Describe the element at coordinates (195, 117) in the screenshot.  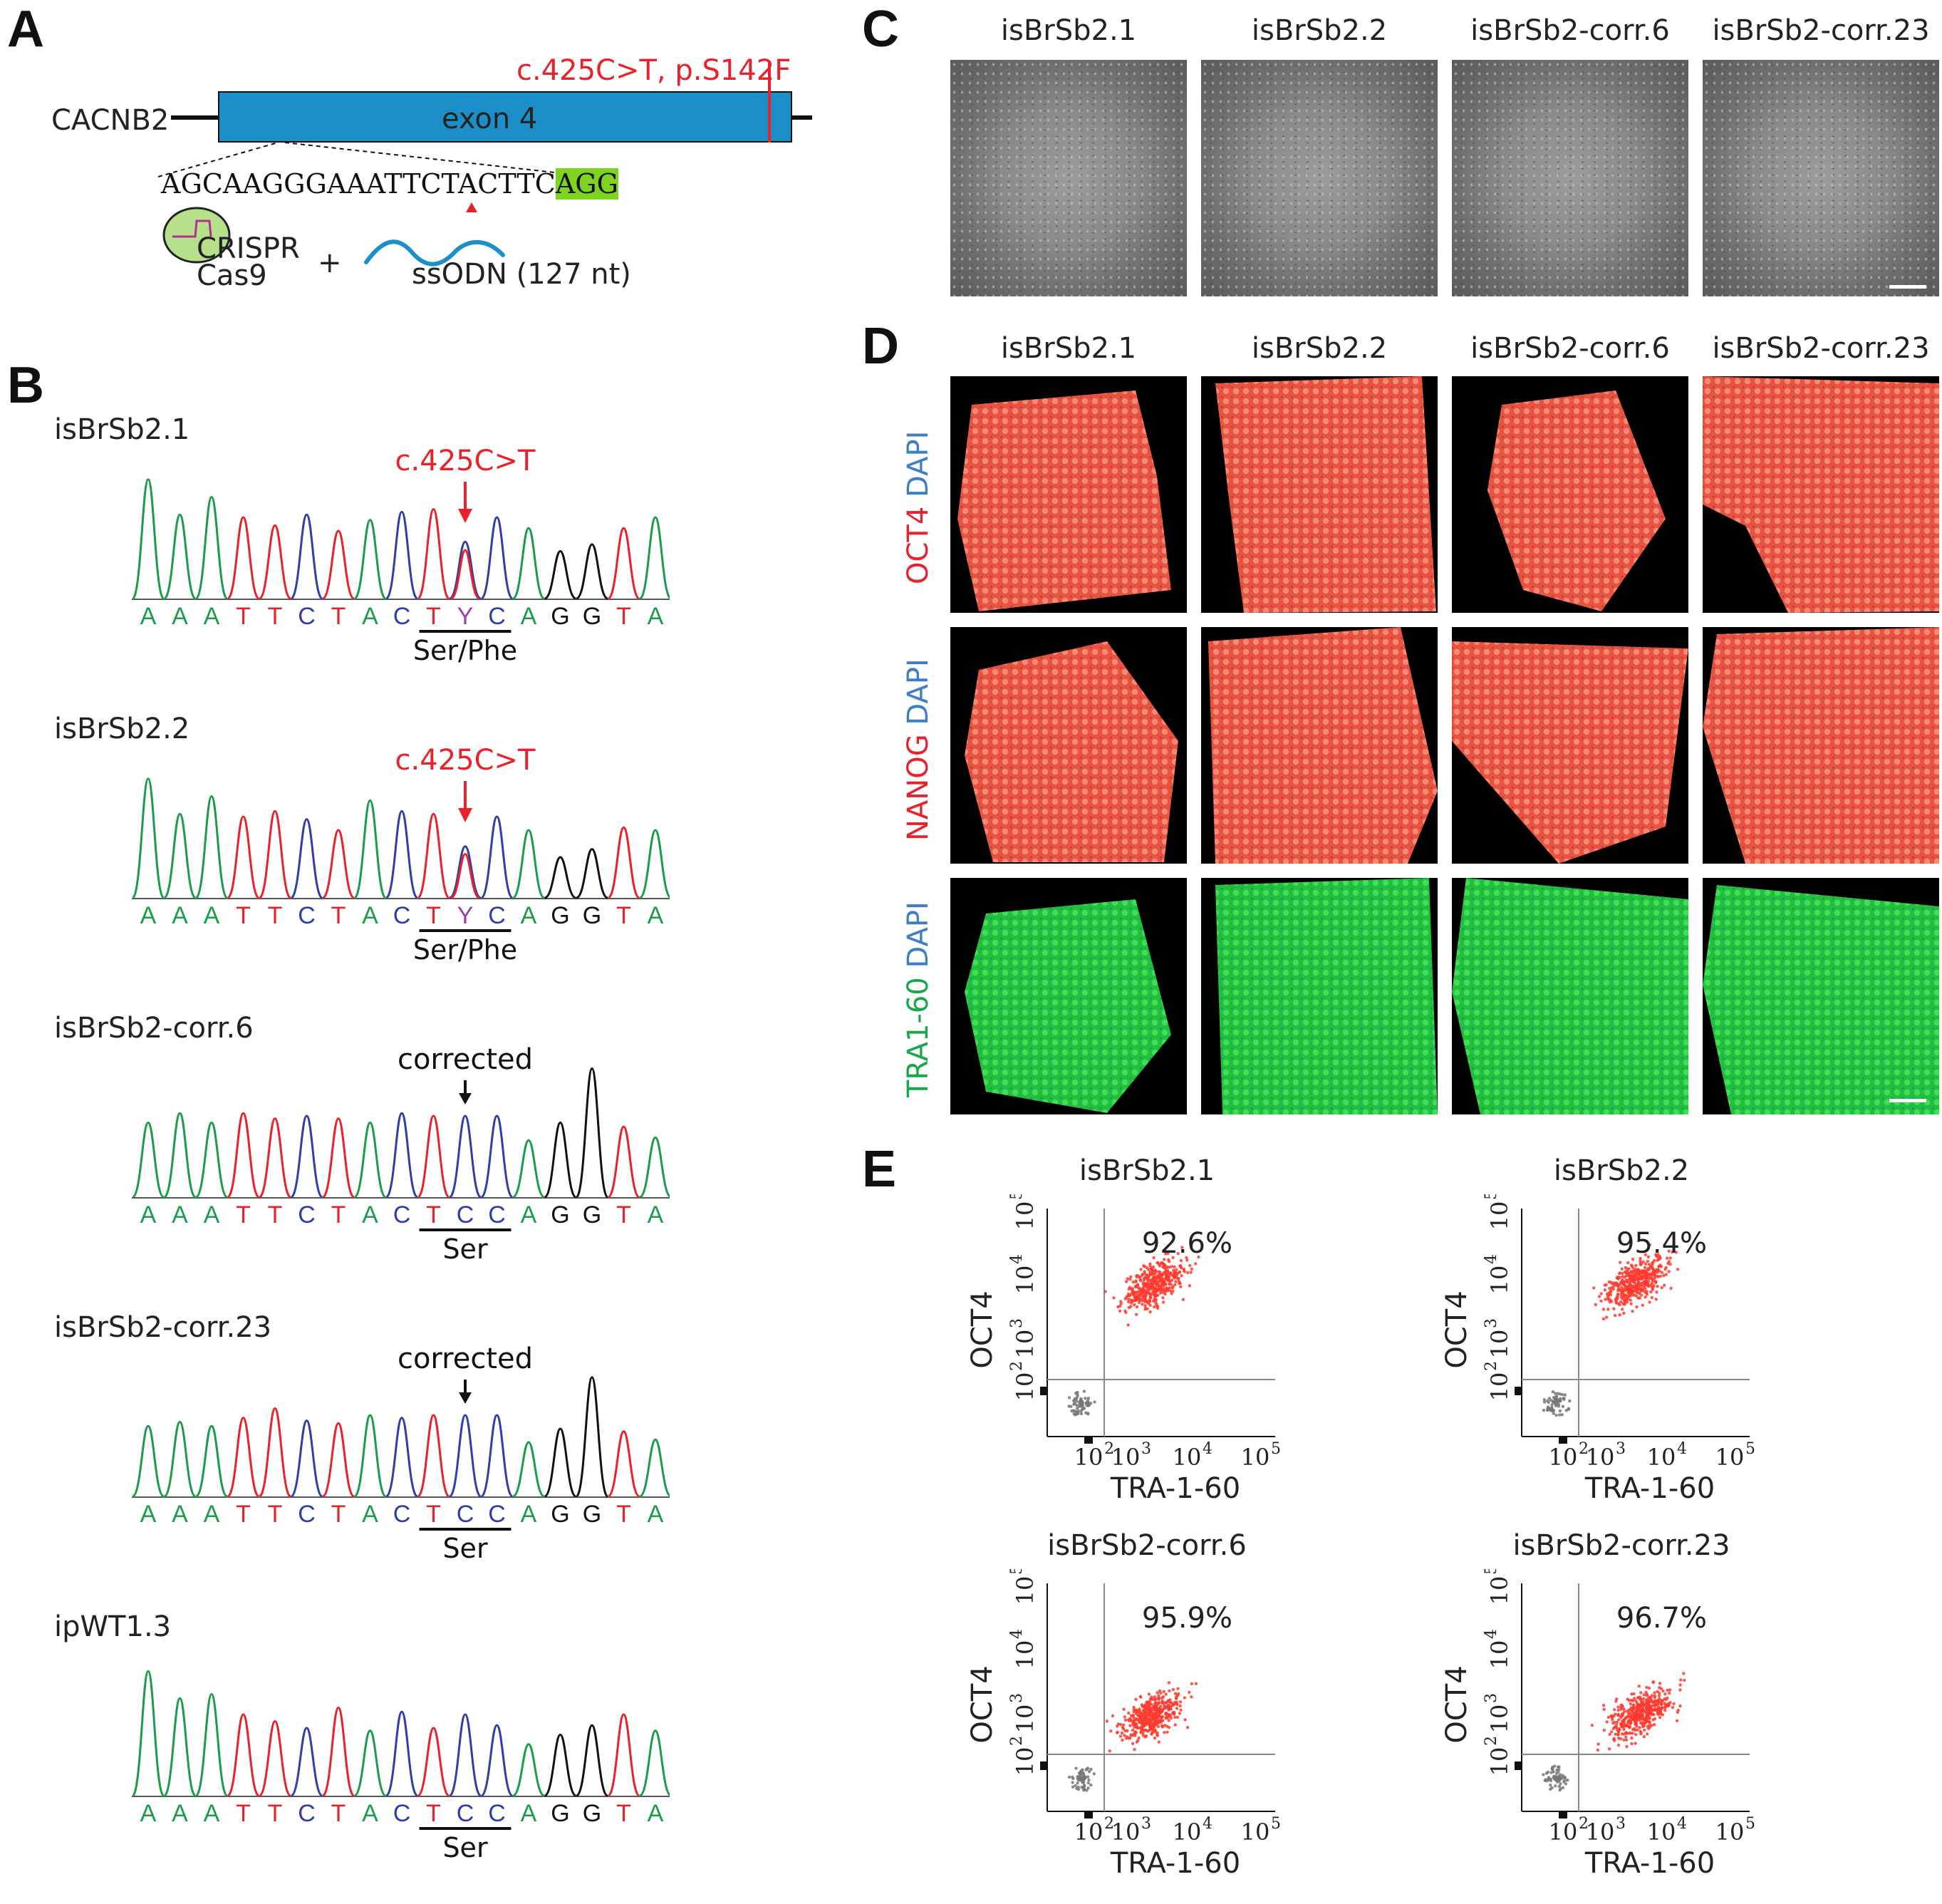
I see `gene-line-left` at that location.